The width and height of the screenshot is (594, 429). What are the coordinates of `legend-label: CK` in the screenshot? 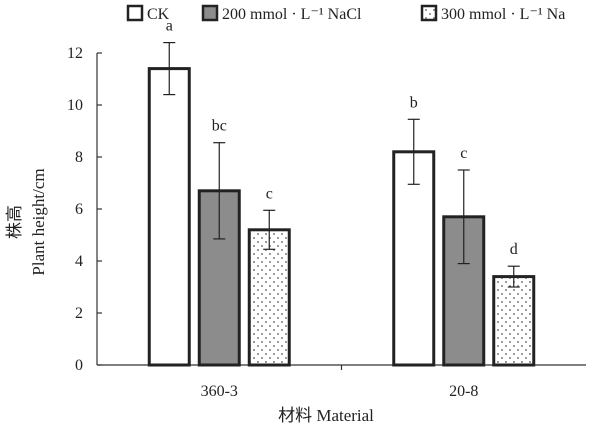 It's located at (158, 14).